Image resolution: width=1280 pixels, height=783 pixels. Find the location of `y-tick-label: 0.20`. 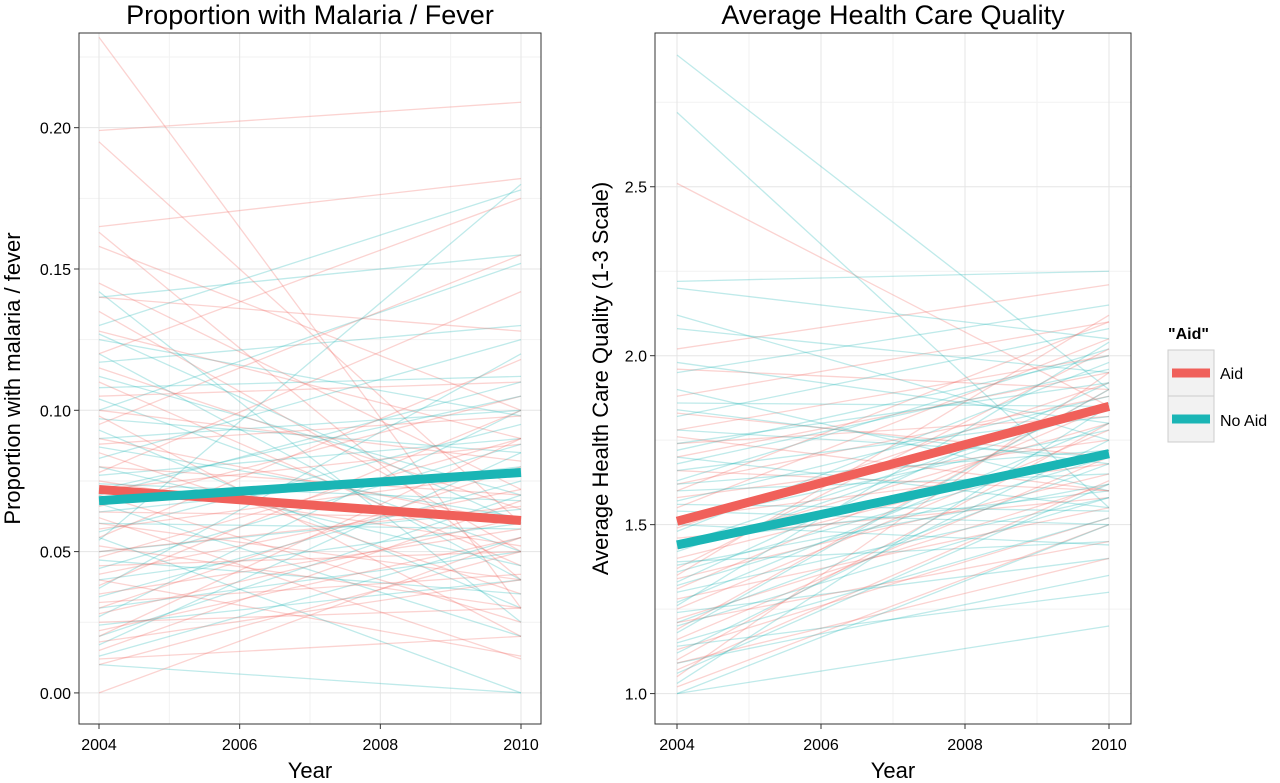

y-tick-label: 0.20 is located at coordinates (55, 129).